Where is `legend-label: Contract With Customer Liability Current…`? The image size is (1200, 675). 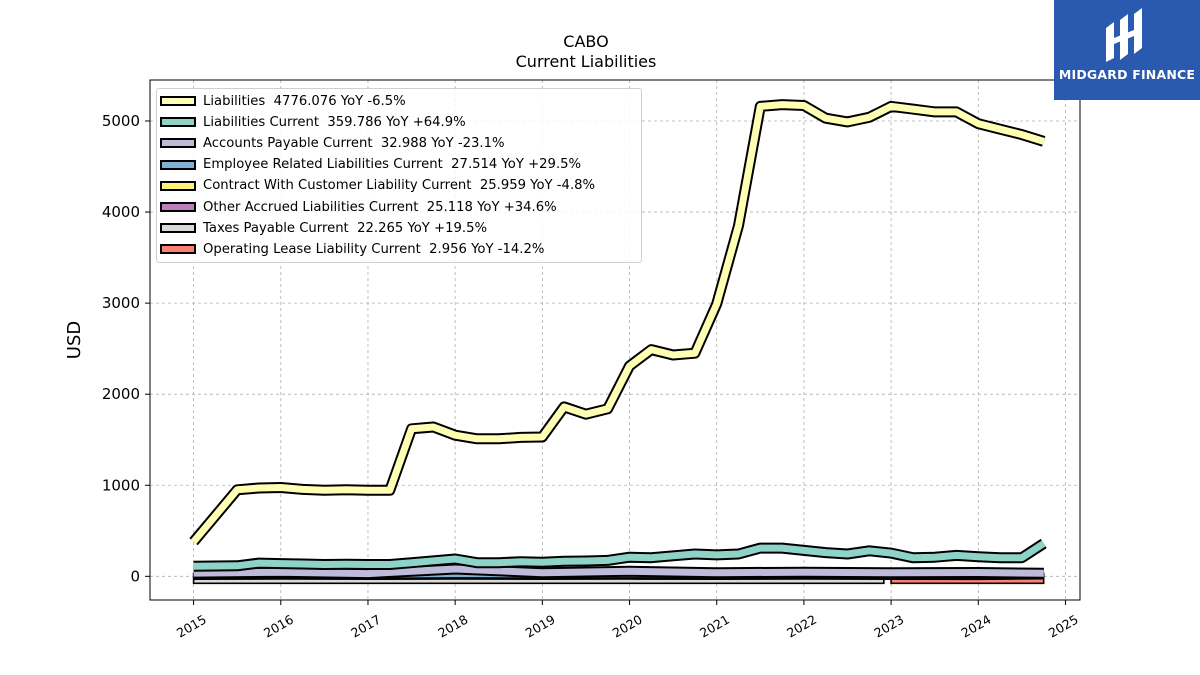
legend-label: Contract With Customer Liability Current… is located at coordinates (399, 186).